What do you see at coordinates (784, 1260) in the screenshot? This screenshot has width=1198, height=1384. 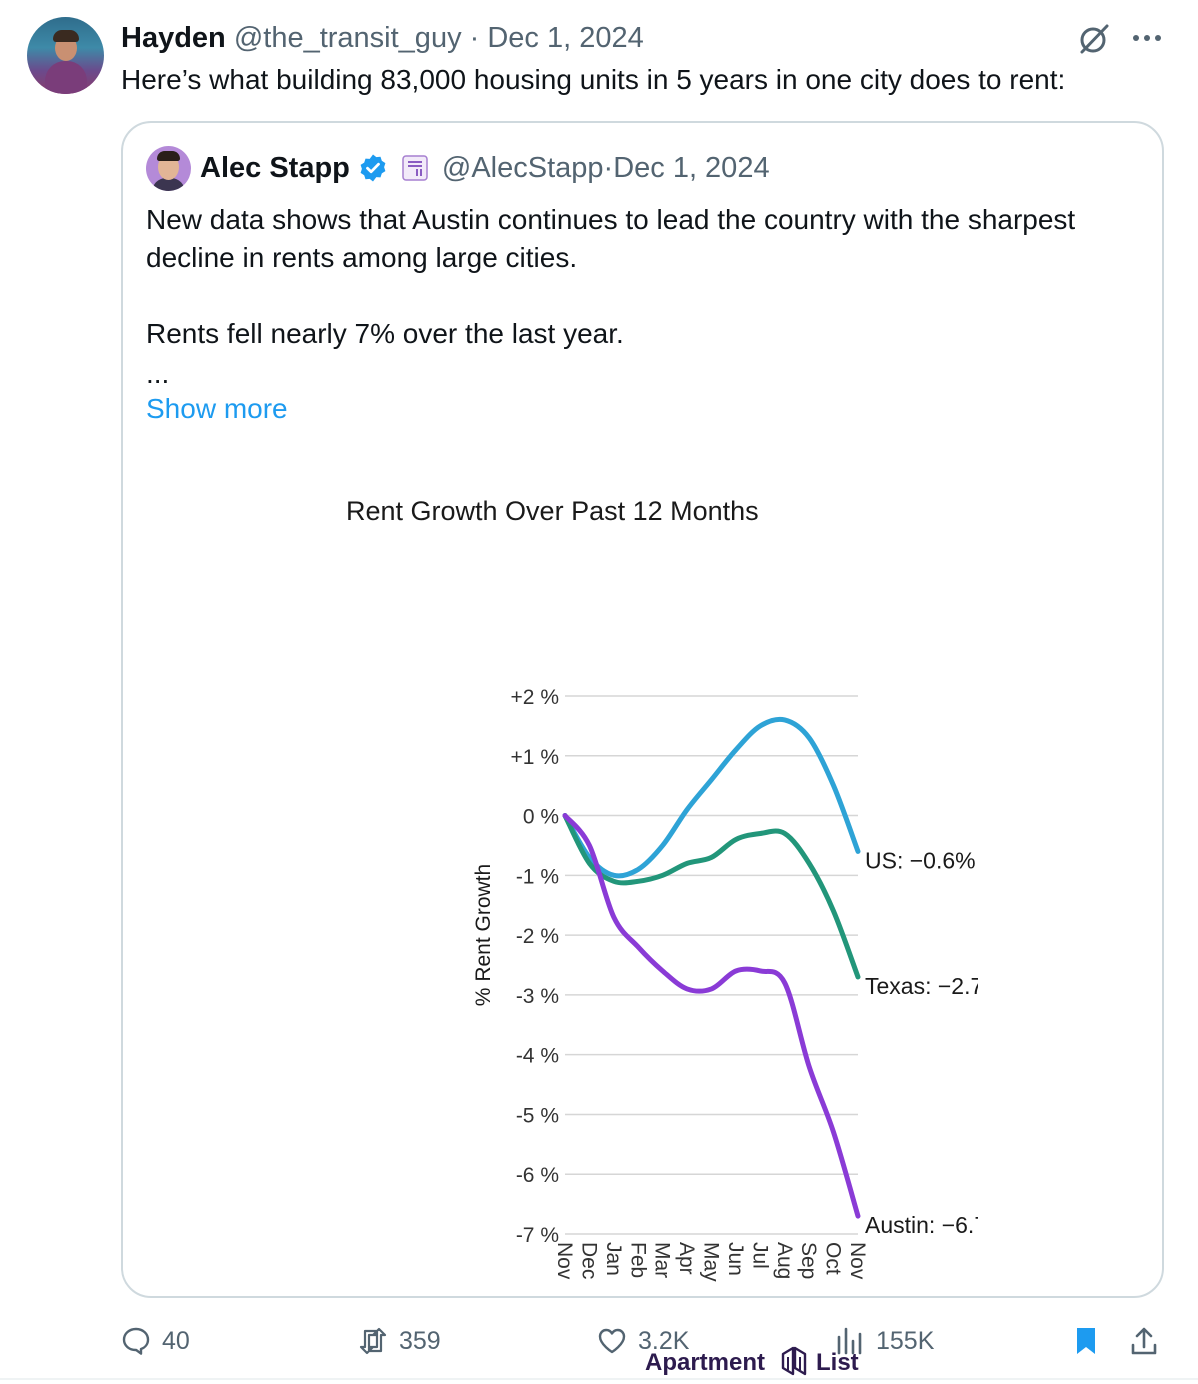 I see `x-tick-label: Aug` at bounding box center [784, 1260].